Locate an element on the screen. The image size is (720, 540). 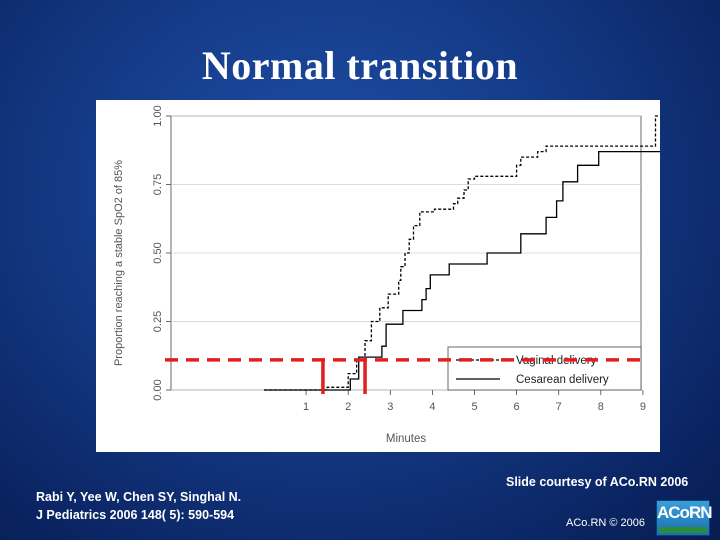
y-tick-label: 0.50 is located at coordinates (158, 252).